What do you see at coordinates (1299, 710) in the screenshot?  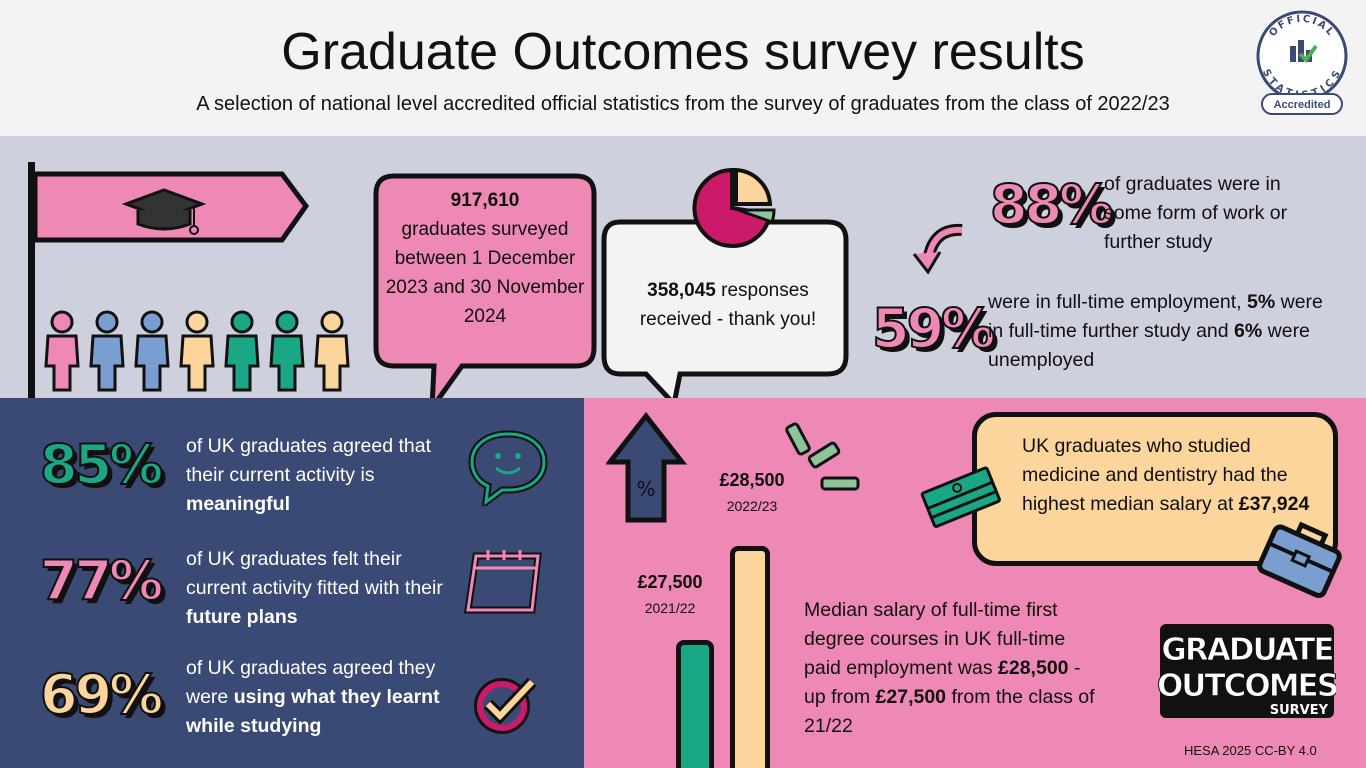 I see `logo-line-3: SURVEY` at bounding box center [1299, 710].